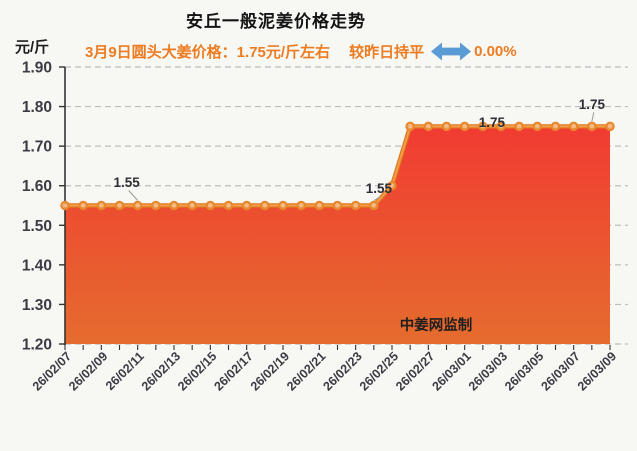  What do you see at coordinates (37, 68) in the screenshot?
I see `svg-text: 1.90` at bounding box center [37, 68].